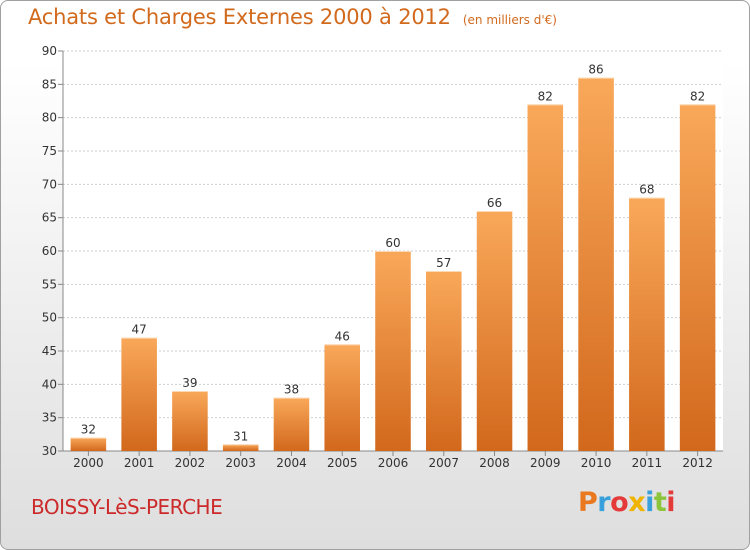  I want to click on x-tick-label: 2010, so click(596, 463).